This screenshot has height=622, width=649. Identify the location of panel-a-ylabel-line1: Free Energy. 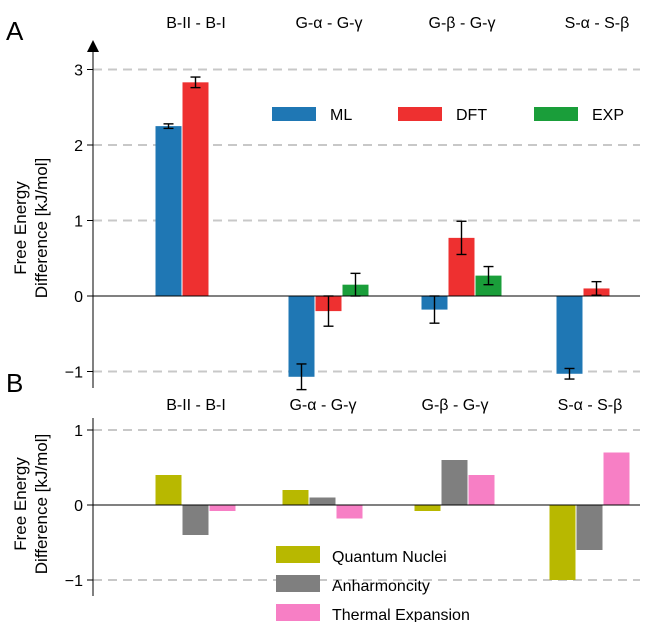
(20, 228).